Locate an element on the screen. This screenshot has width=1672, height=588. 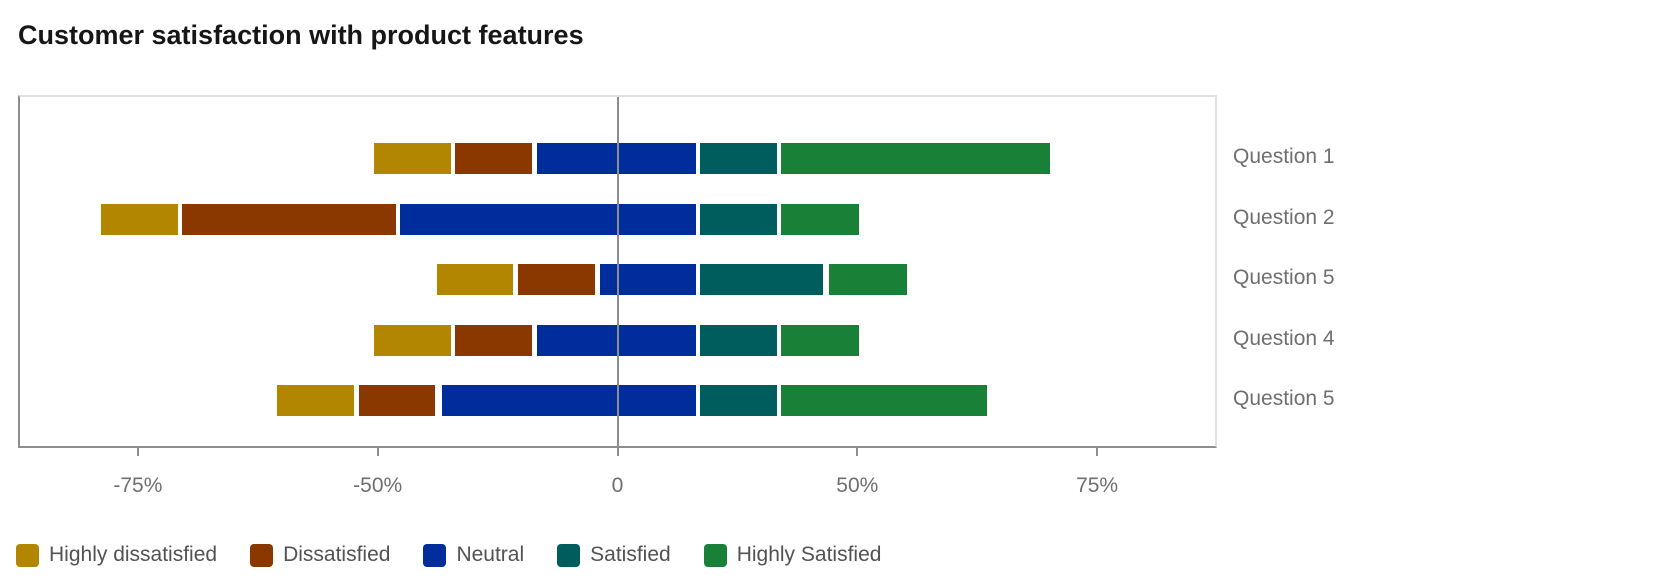
legend-label: Dissatisfied is located at coordinates (337, 554).